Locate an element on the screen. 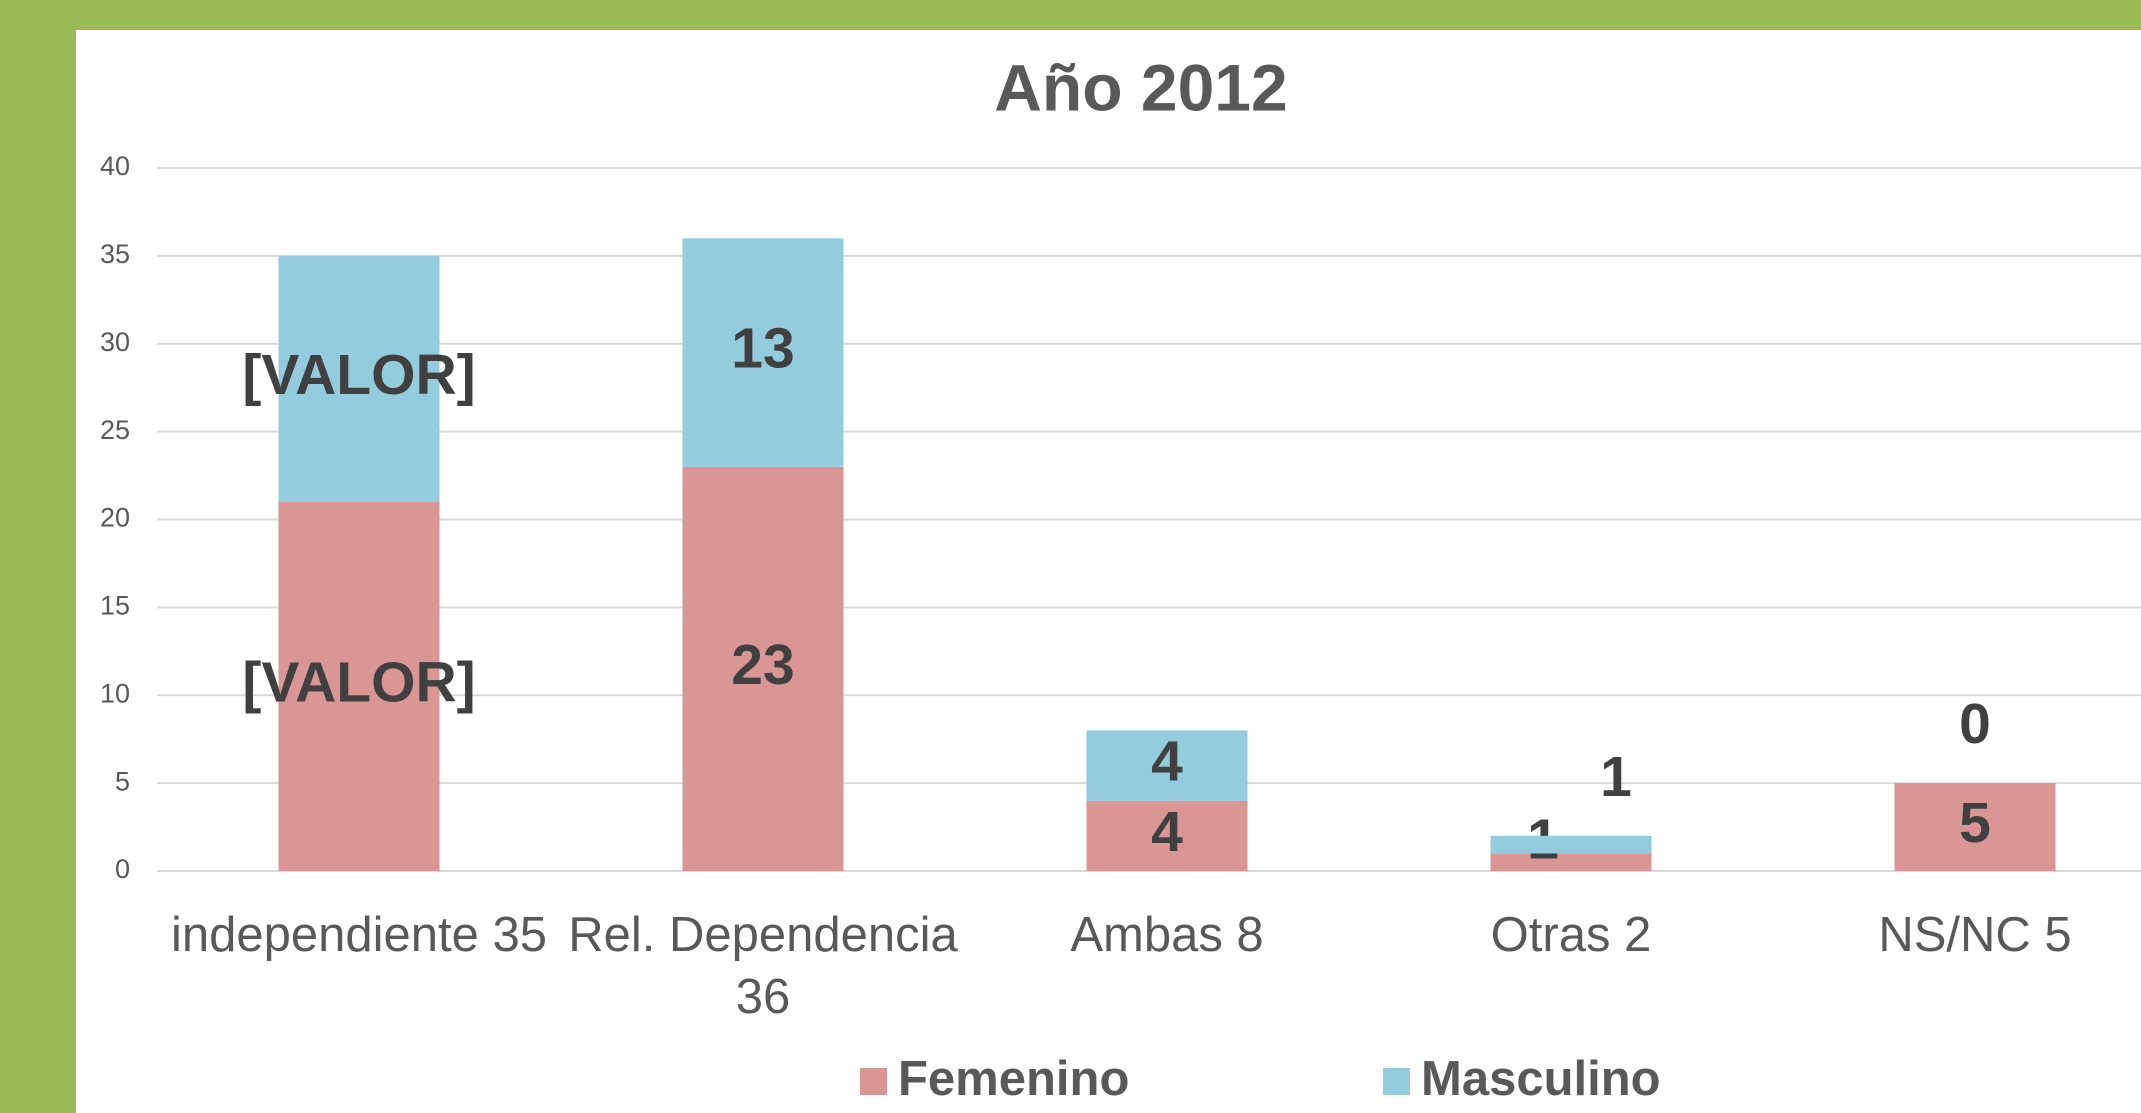 Image resolution: width=2141 pixels, height=1113 pixels. x-tick-label: Otras 2 is located at coordinates (1571, 935).